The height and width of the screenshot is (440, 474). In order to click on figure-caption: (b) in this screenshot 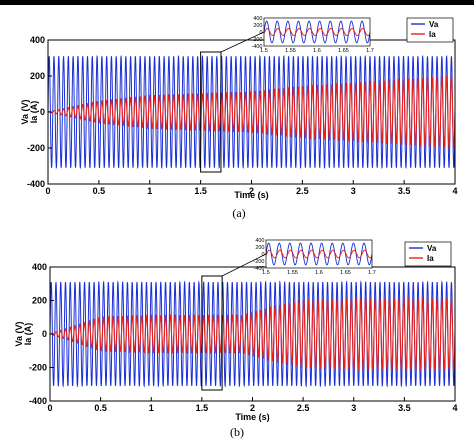, I will do `click(237, 432)`.